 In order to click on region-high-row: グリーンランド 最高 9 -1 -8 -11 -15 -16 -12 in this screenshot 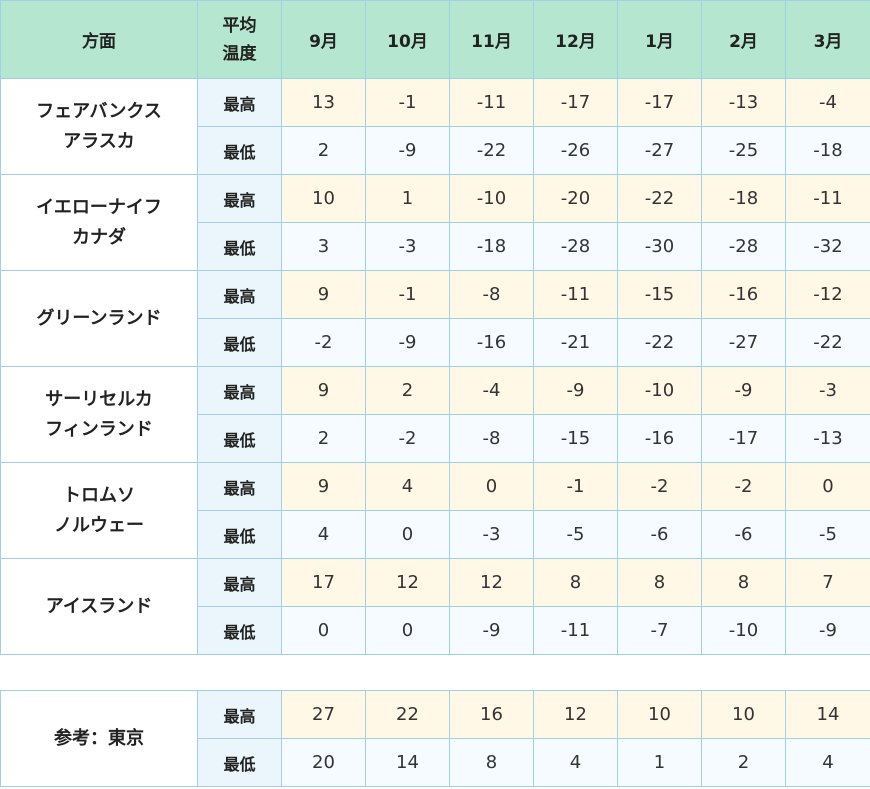, I will do `click(435, 318)`.